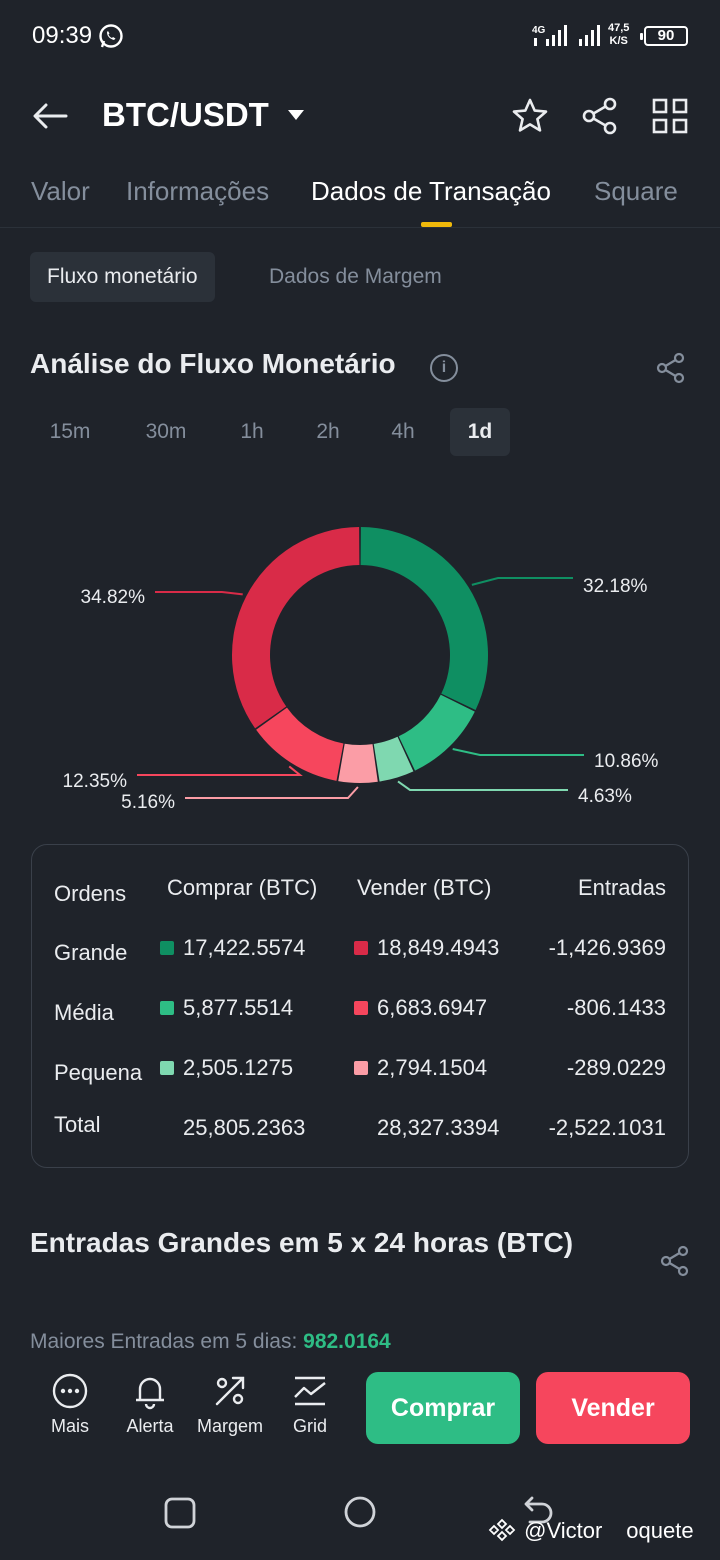 The width and height of the screenshot is (720, 1560). Describe the element at coordinates (549, 35) in the screenshot. I see `signal-4g-icon: 4G` at that location.